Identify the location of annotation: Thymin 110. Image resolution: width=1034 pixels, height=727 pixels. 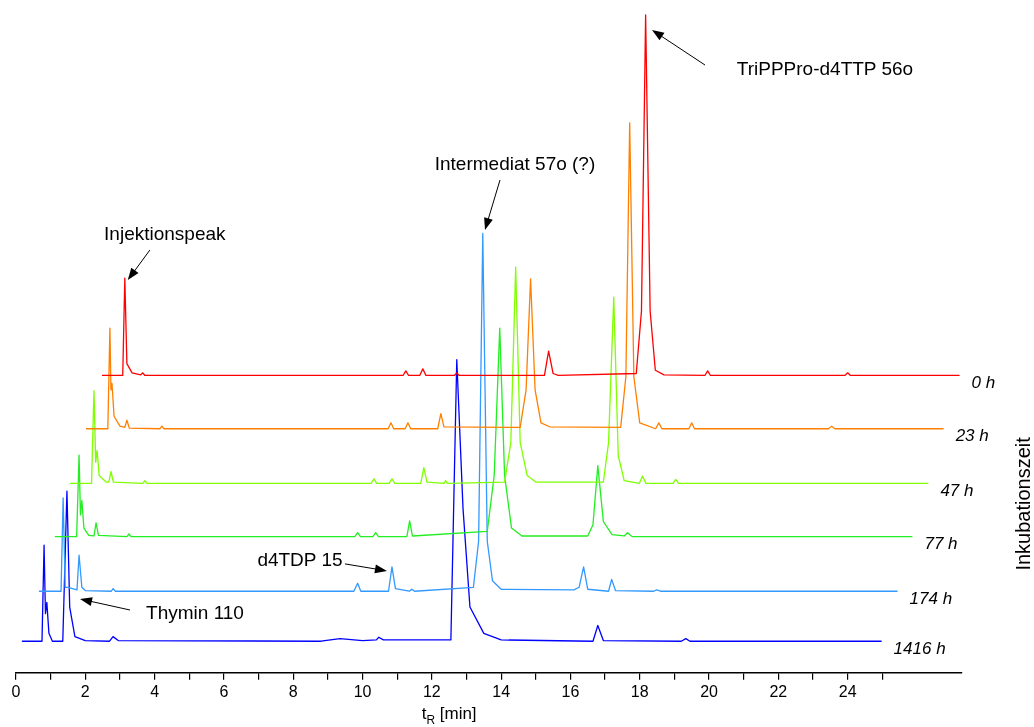
(195, 613).